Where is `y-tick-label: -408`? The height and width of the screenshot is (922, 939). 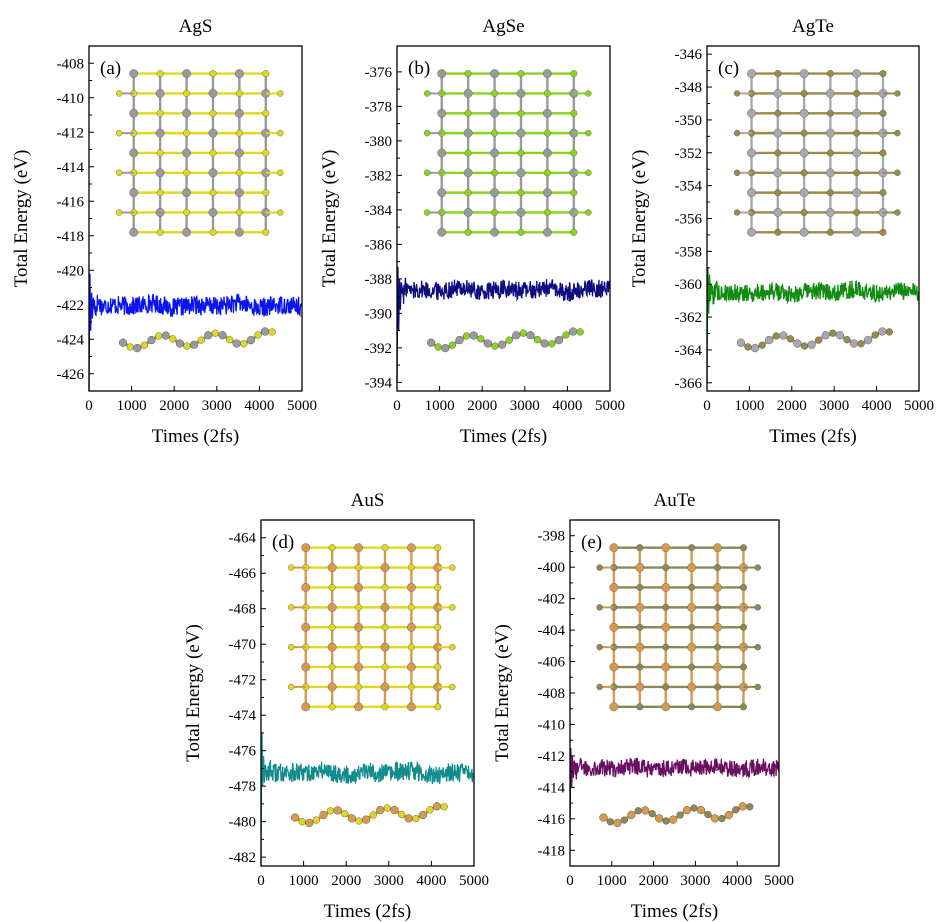
y-tick-label: -408 is located at coordinates (71, 64).